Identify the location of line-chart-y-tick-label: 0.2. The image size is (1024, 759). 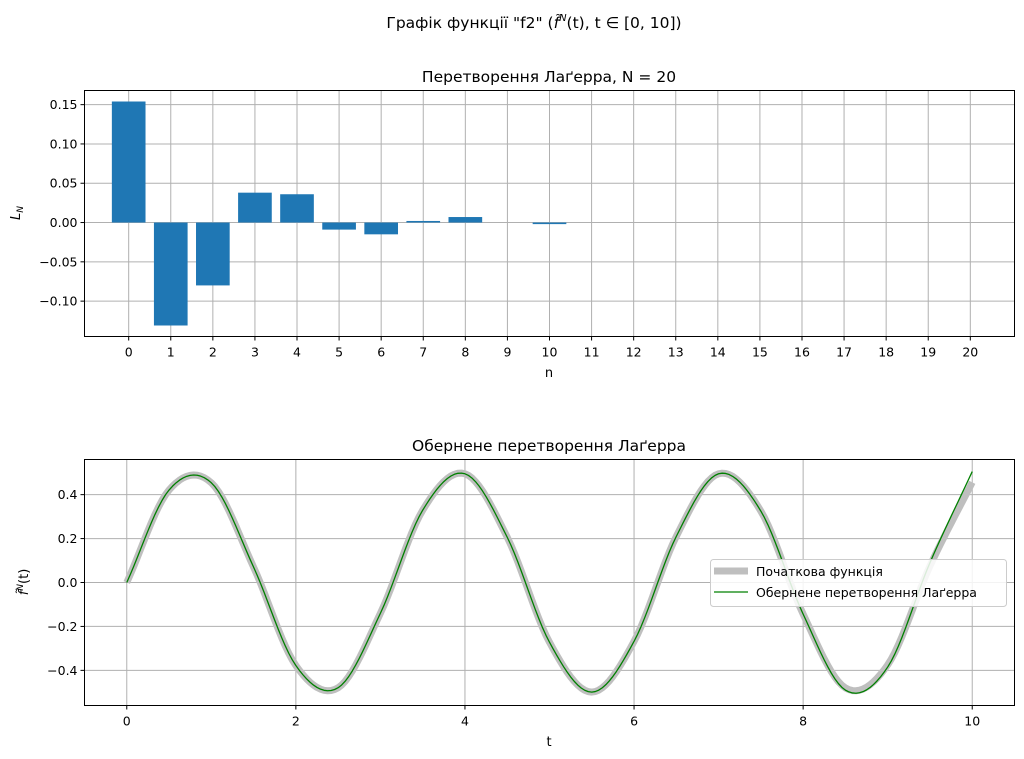
(68, 538).